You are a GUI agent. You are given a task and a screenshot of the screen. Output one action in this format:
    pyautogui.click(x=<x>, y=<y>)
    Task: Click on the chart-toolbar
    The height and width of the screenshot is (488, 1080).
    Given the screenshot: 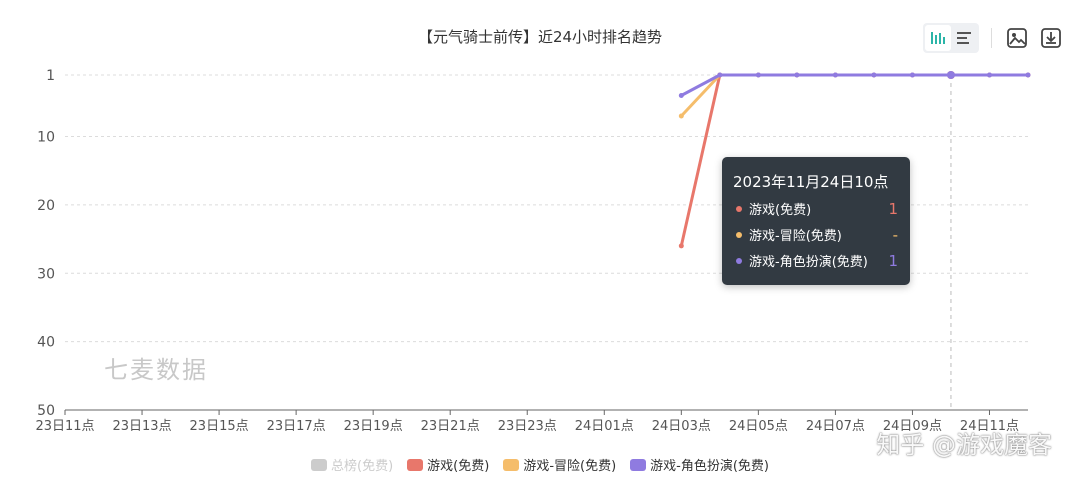 What is the action you would take?
    pyautogui.click(x=993, y=38)
    